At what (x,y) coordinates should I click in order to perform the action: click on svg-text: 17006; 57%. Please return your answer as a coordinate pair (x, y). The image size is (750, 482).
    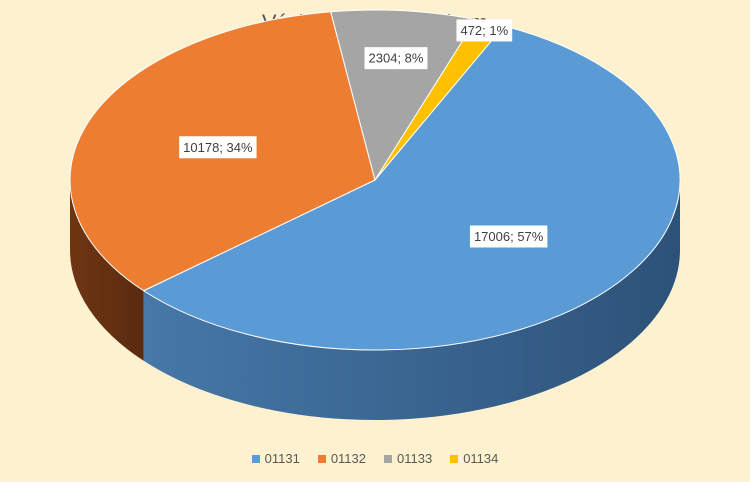
    Looking at the image, I should click on (509, 236).